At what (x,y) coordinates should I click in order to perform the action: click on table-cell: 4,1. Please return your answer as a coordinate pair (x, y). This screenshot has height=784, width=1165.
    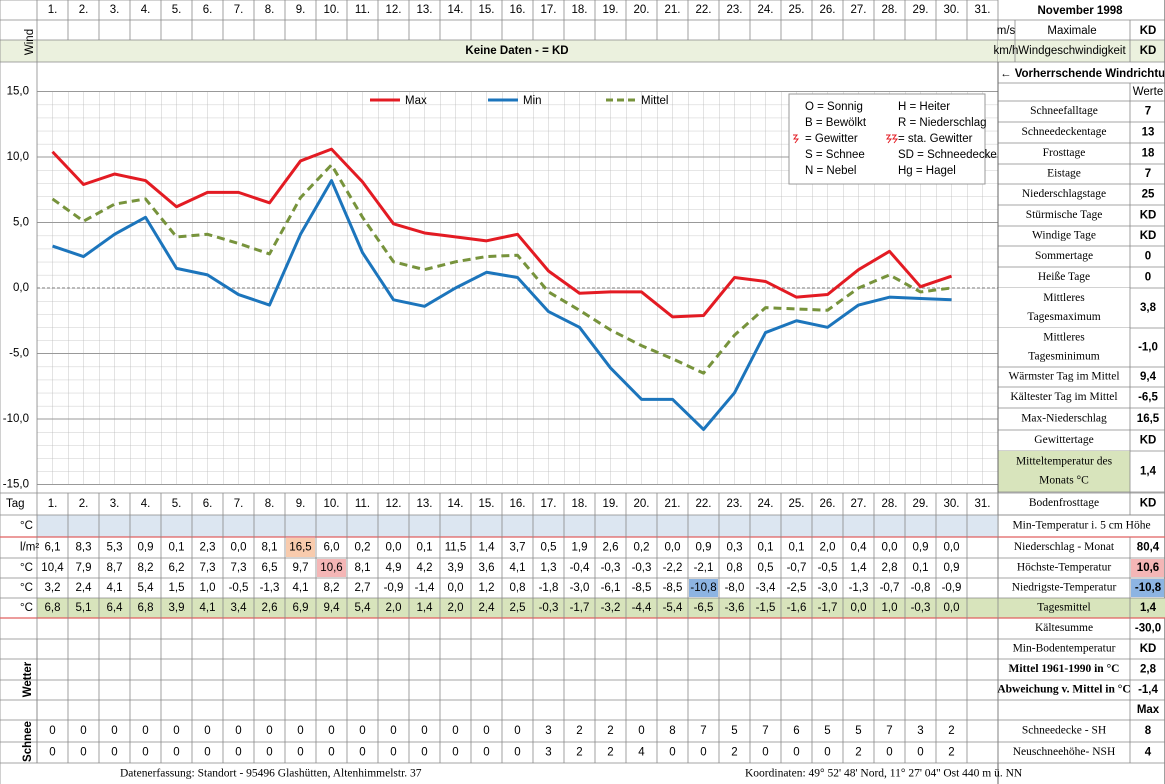
    Looking at the image, I should click on (208, 608).